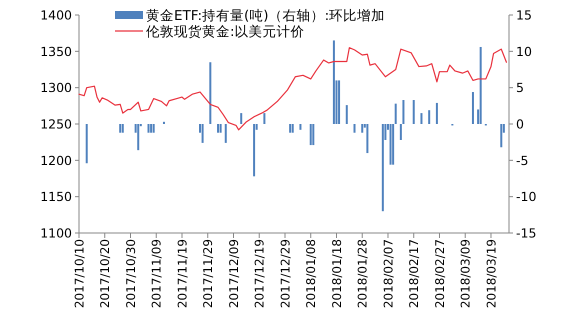  Describe the element at coordinates (56, 160) in the screenshot. I see `y-tick-label: 1200` at that location.